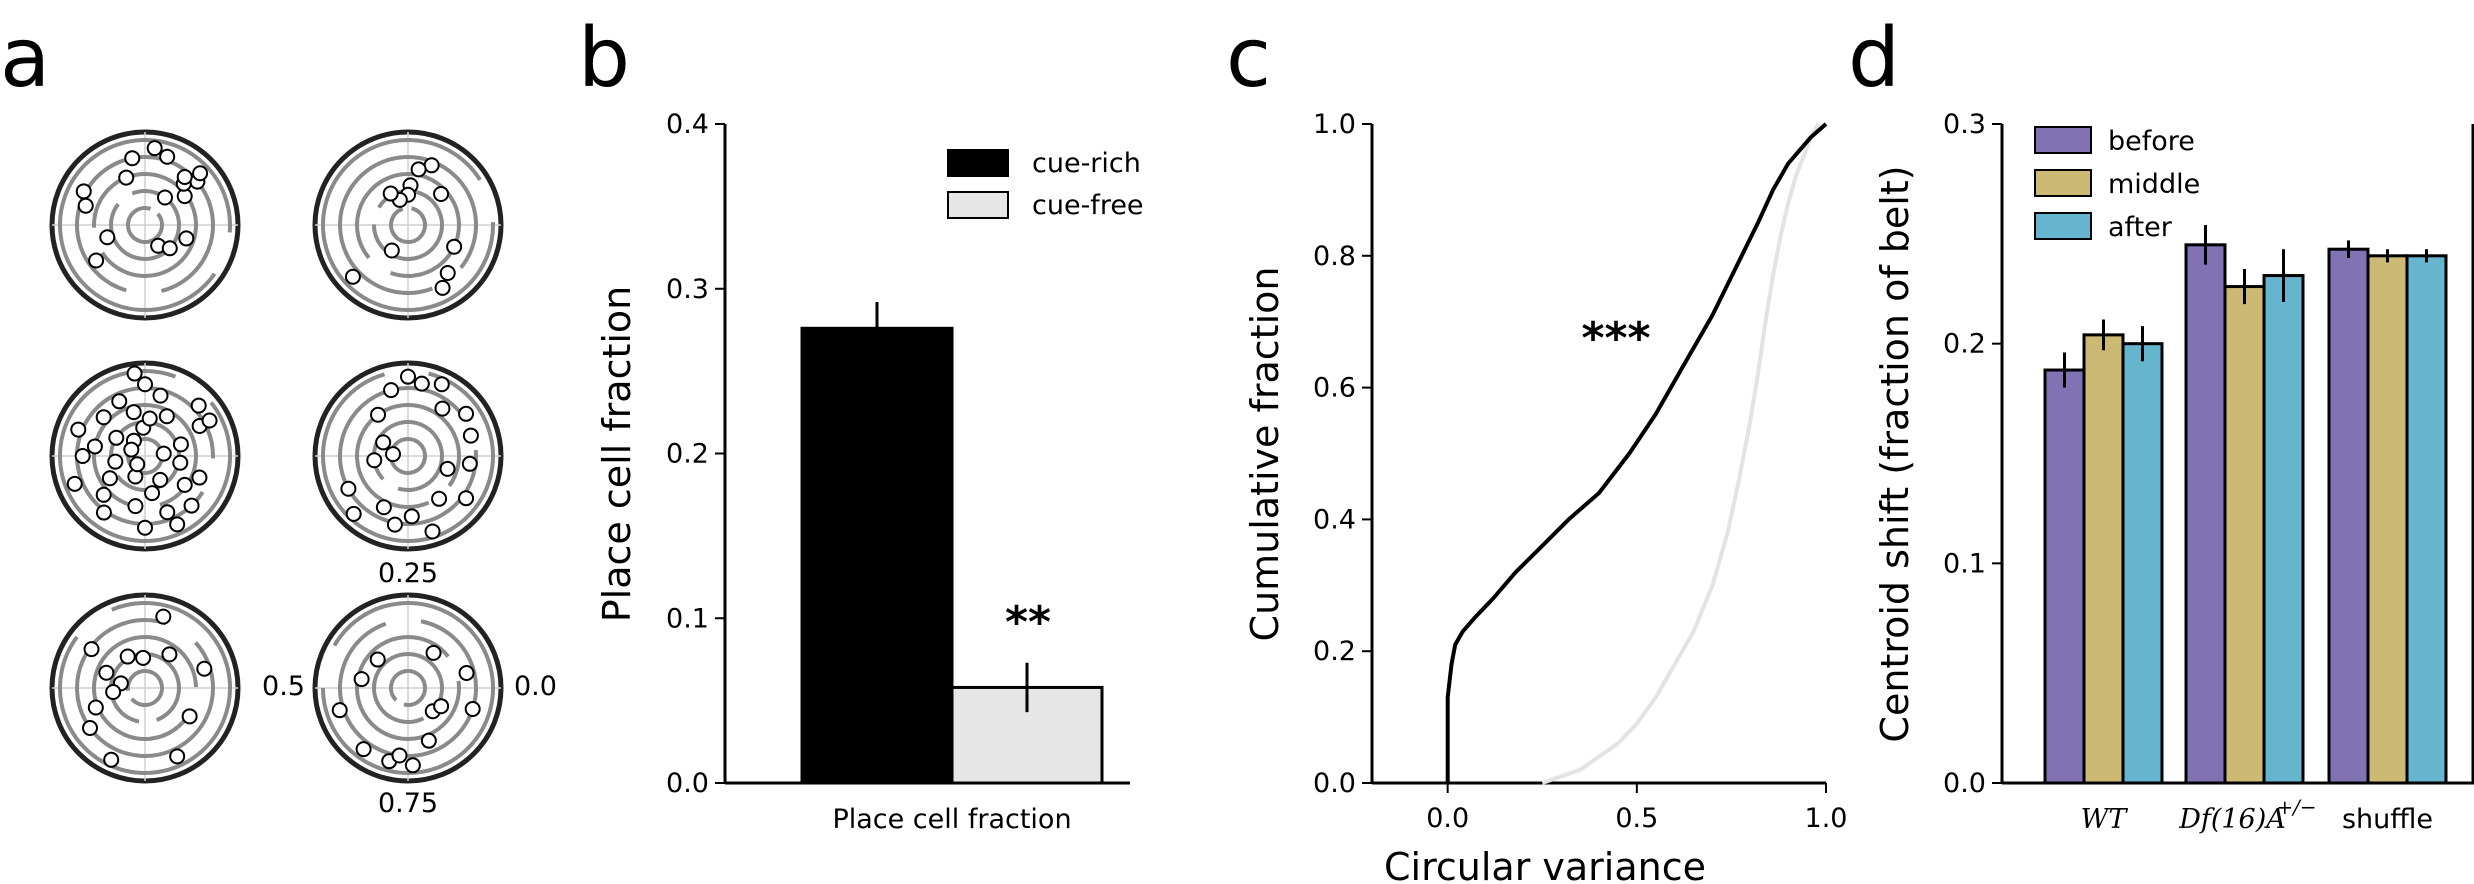 The width and height of the screenshot is (2474, 884). I want to click on d-legend-label-middle: middle, so click(2154, 184).